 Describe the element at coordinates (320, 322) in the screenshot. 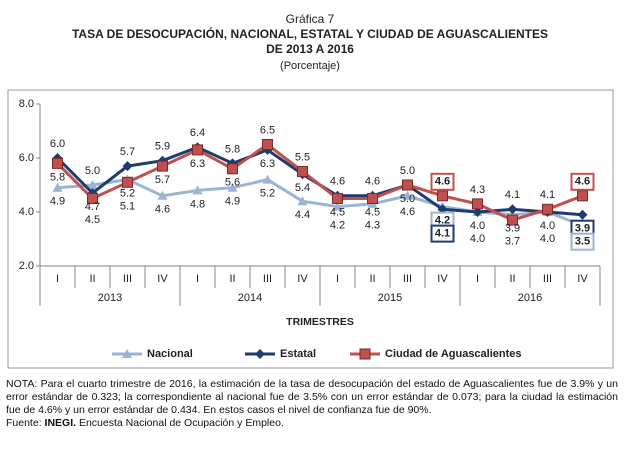

I see `x-axis-title: TRIMESTRES` at that location.